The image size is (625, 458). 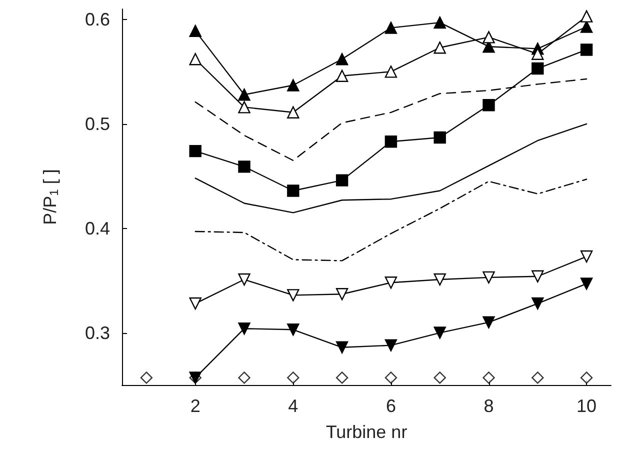 What do you see at coordinates (367, 432) in the screenshot?
I see `x-axis-title: Turbine nr` at bounding box center [367, 432].